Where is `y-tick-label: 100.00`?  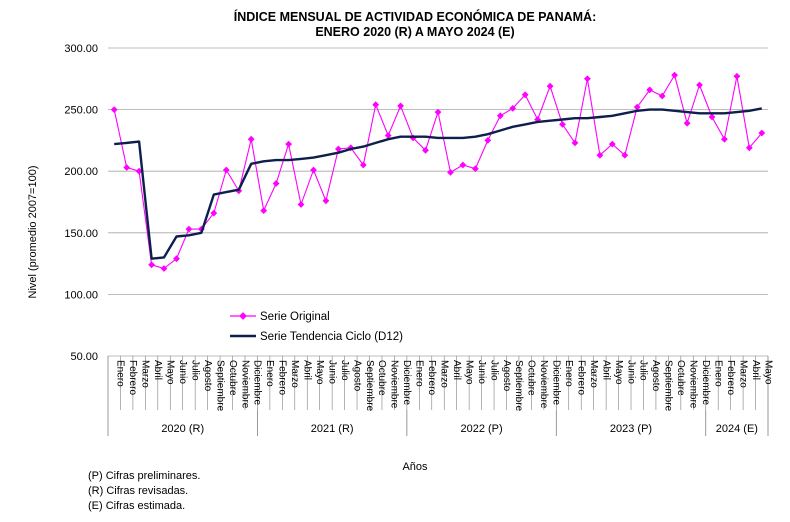 y-tick-label: 100.00 is located at coordinates (81, 295).